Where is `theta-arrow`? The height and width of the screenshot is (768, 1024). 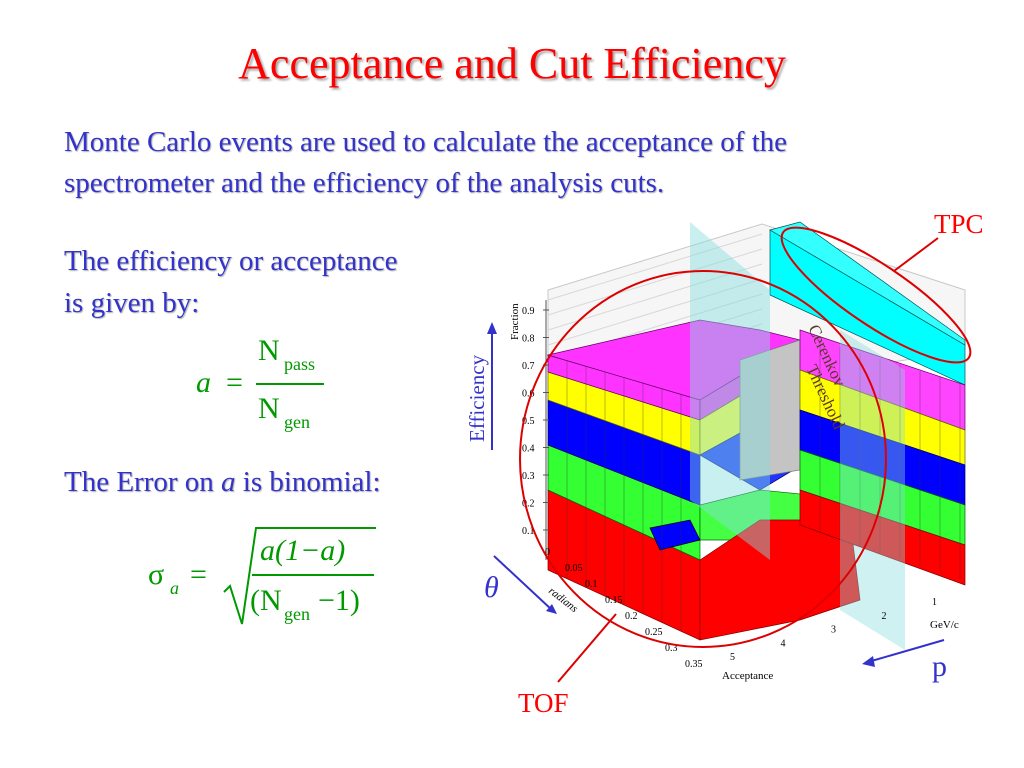 theta-arrow is located at coordinates (523, 583).